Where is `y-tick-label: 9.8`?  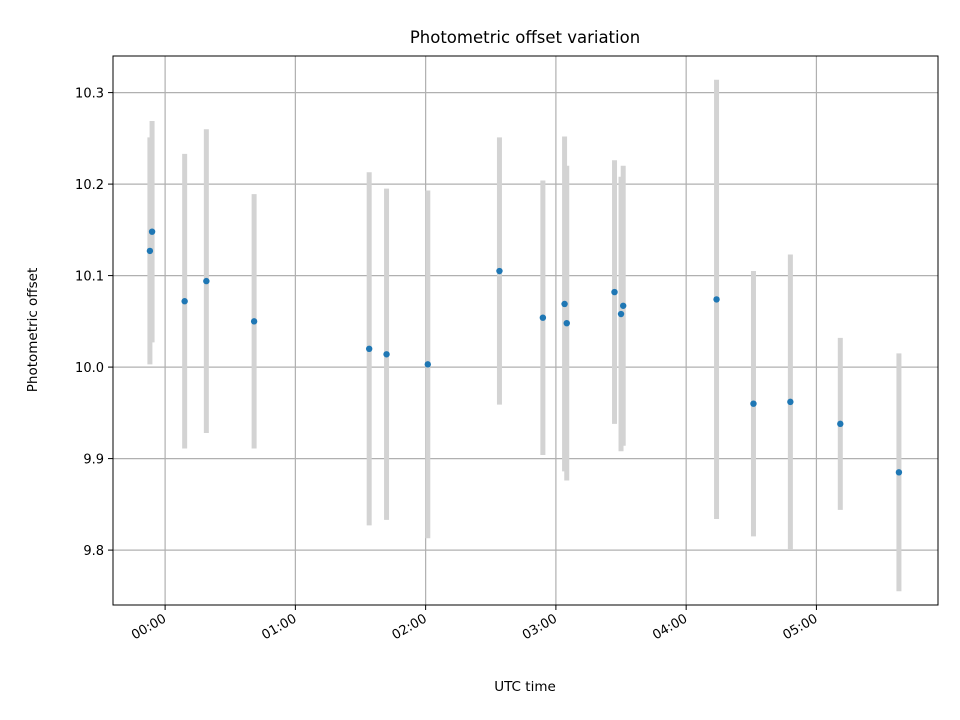 y-tick-label: 9.8 is located at coordinates (93, 551).